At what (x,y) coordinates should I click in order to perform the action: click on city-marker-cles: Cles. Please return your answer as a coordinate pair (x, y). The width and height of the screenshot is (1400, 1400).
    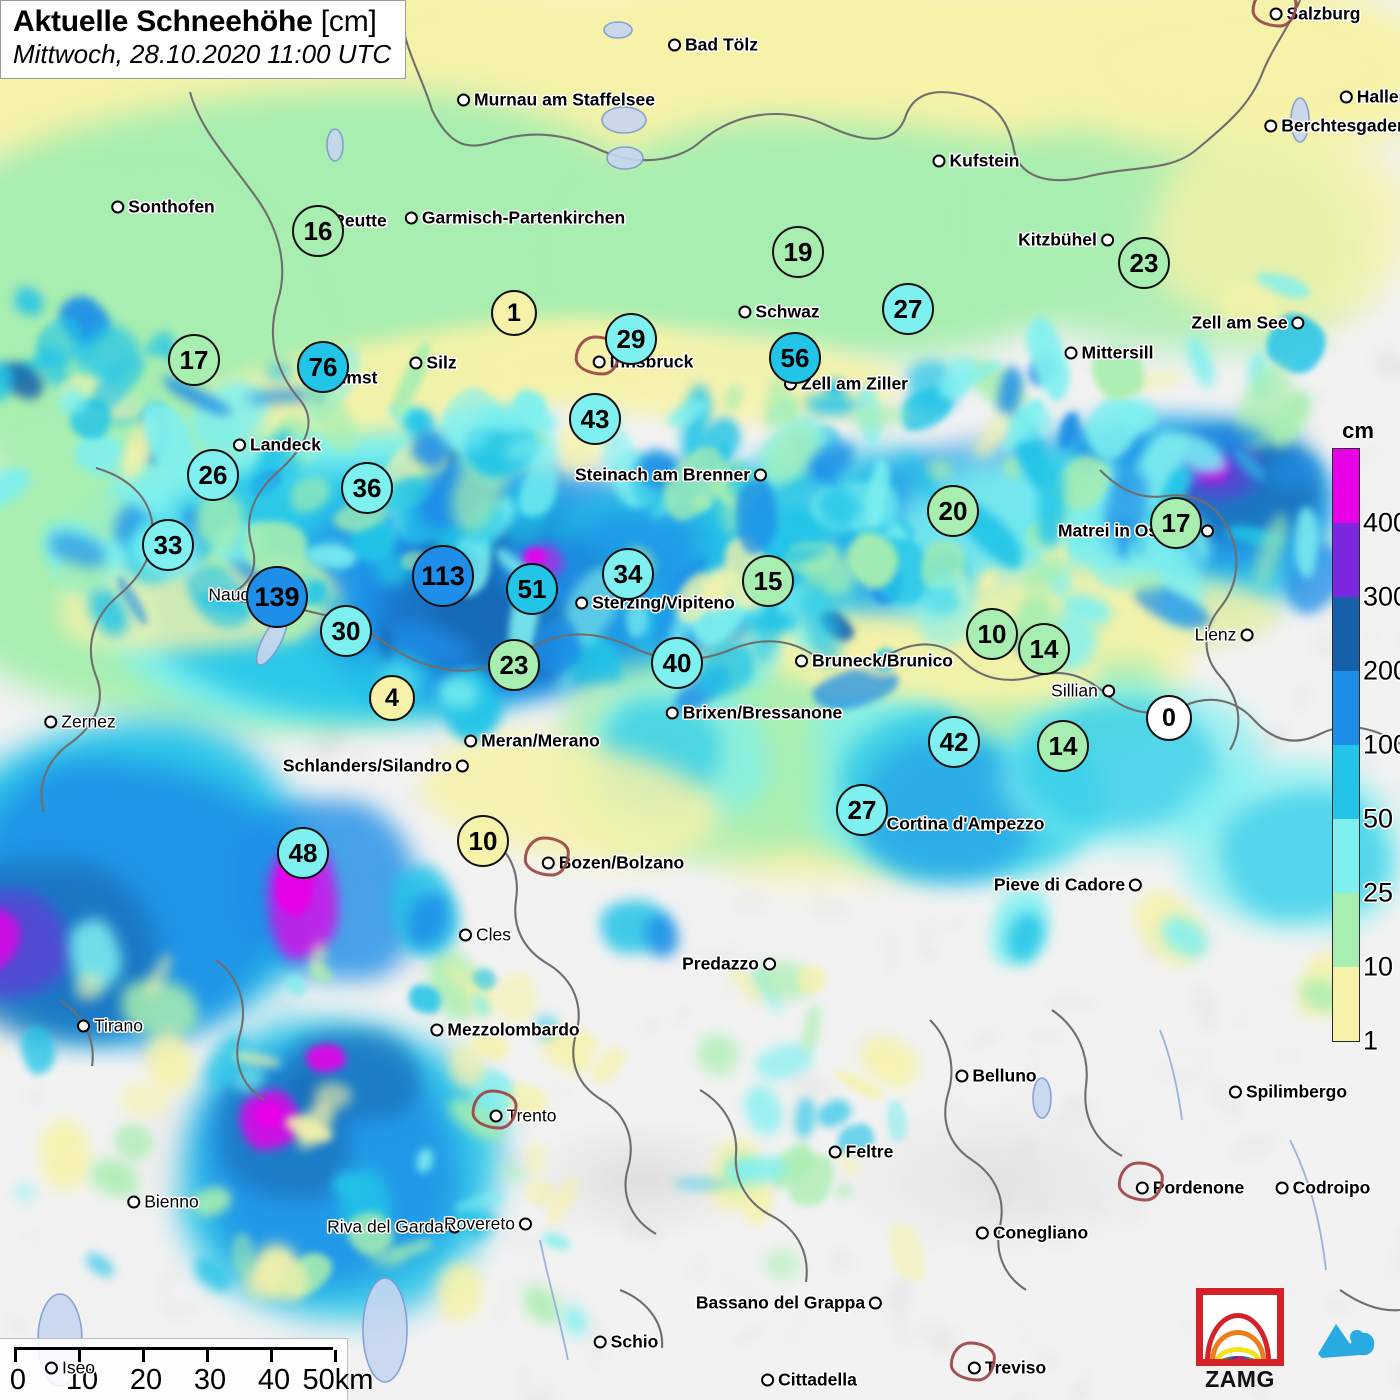
    Looking at the image, I should click on (484, 935).